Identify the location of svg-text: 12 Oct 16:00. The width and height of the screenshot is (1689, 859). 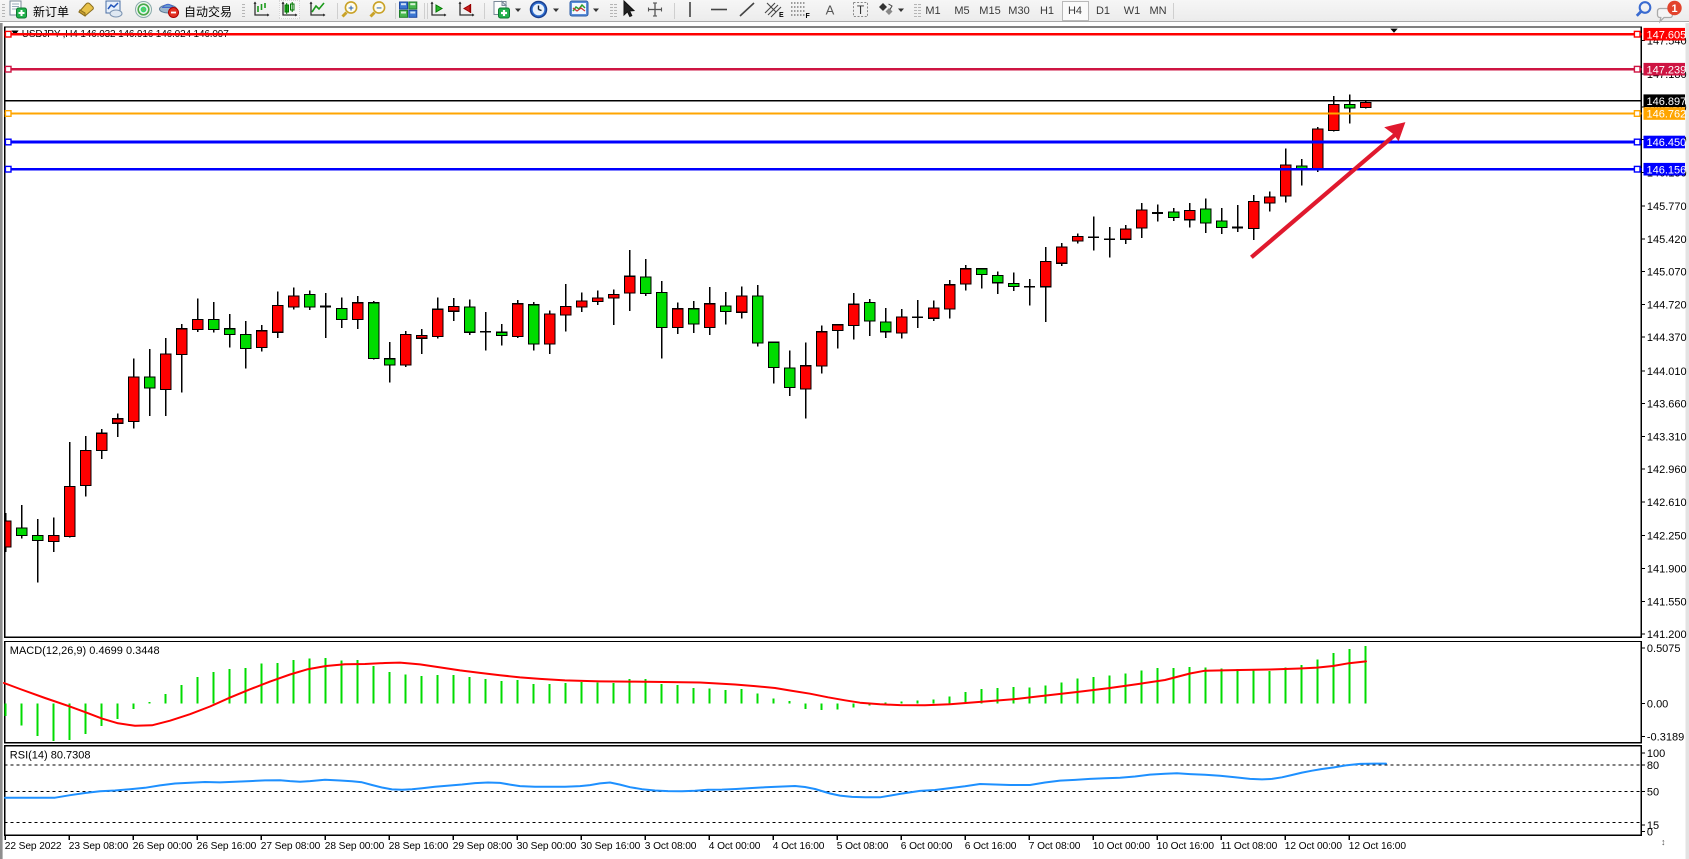
(1378, 846).